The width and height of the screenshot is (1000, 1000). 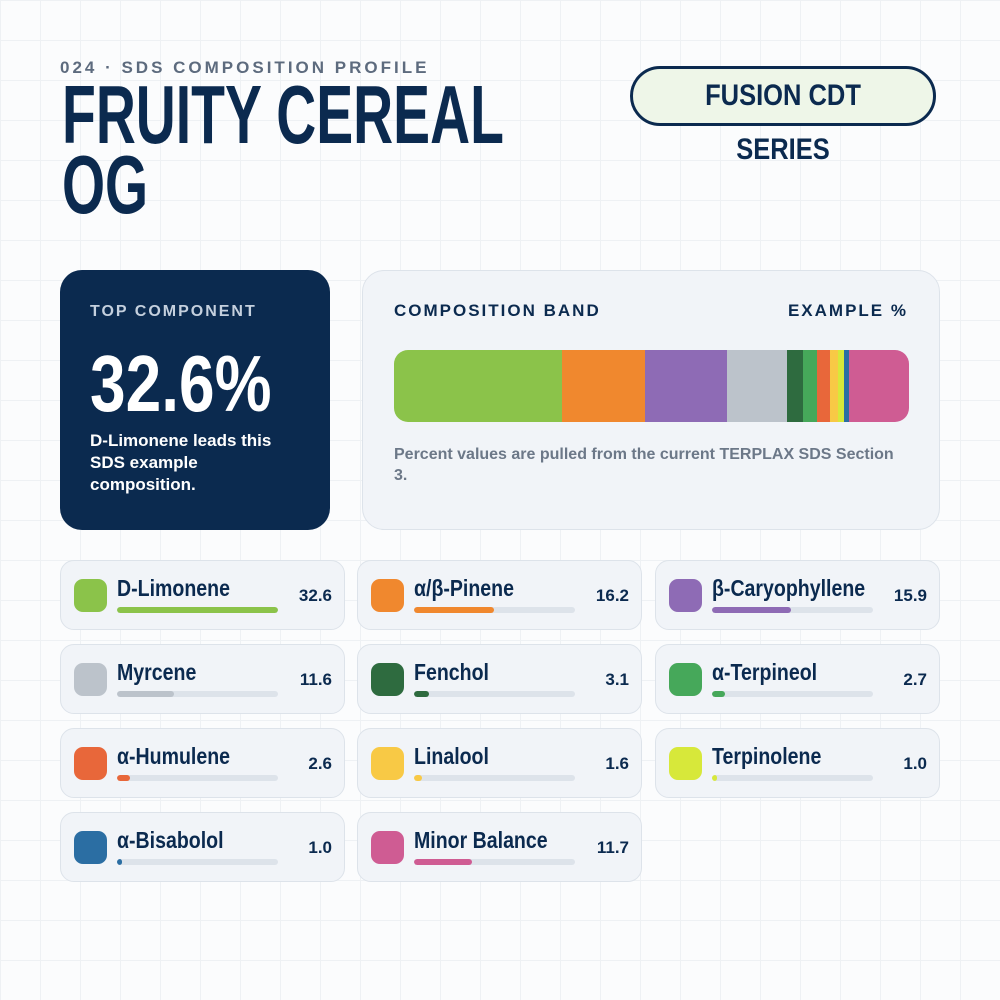 What do you see at coordinates (617, 679) in the screenshot?
I see `component-value: 3.1` at bounding box center [617, 679].